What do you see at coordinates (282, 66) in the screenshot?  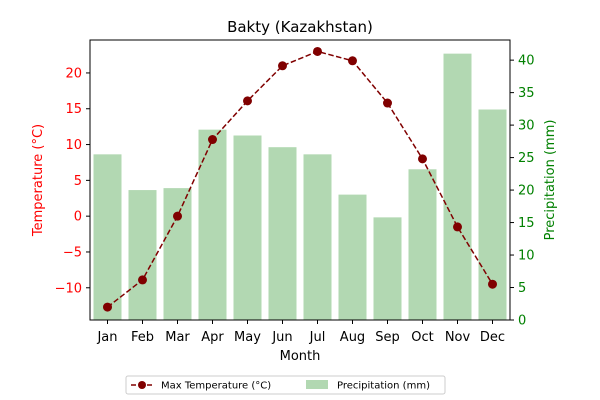 I see `point-jun` at bounding box center [282, 66].